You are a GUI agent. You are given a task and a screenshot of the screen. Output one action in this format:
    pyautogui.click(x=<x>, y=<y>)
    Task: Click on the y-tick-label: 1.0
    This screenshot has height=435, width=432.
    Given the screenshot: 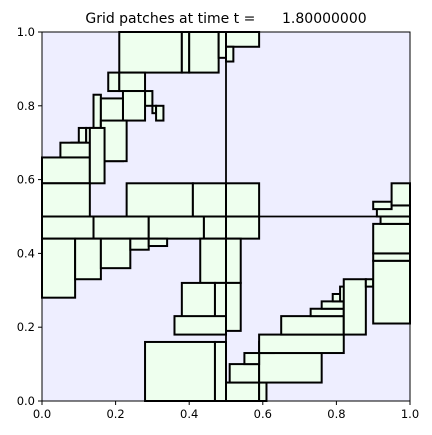 What is the action you would take?
    pyautogui.click(x=26, y=32)
    